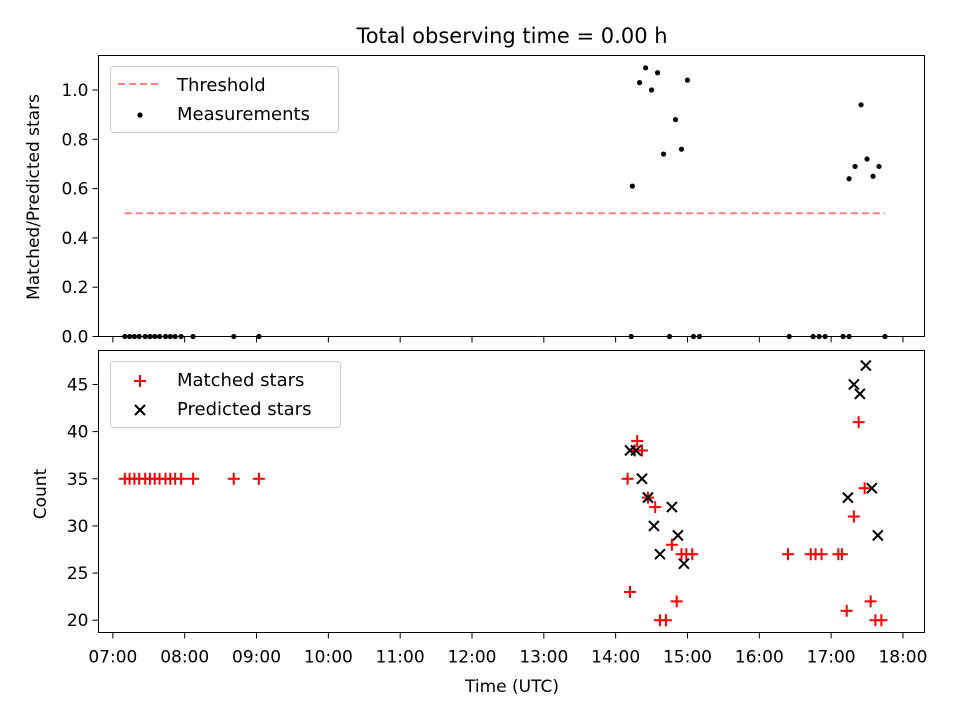 The height and width of the screenshot is (720, 960). What do you see at coordinates (140, 381) in the screenshot?
I see `legend-matched-marker` at bounding box center [140, 381].